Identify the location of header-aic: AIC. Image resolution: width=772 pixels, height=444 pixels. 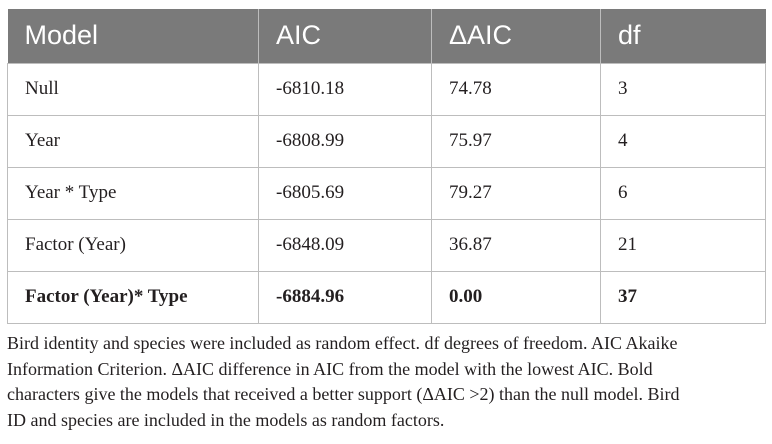
(345, 36).